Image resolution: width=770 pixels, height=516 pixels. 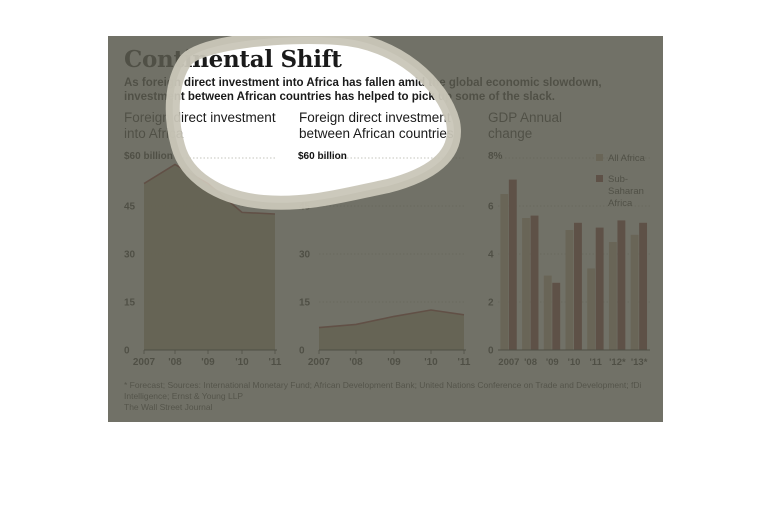 I want to click on chart3-x-tick-label: '09, so click(x=552, y=362).